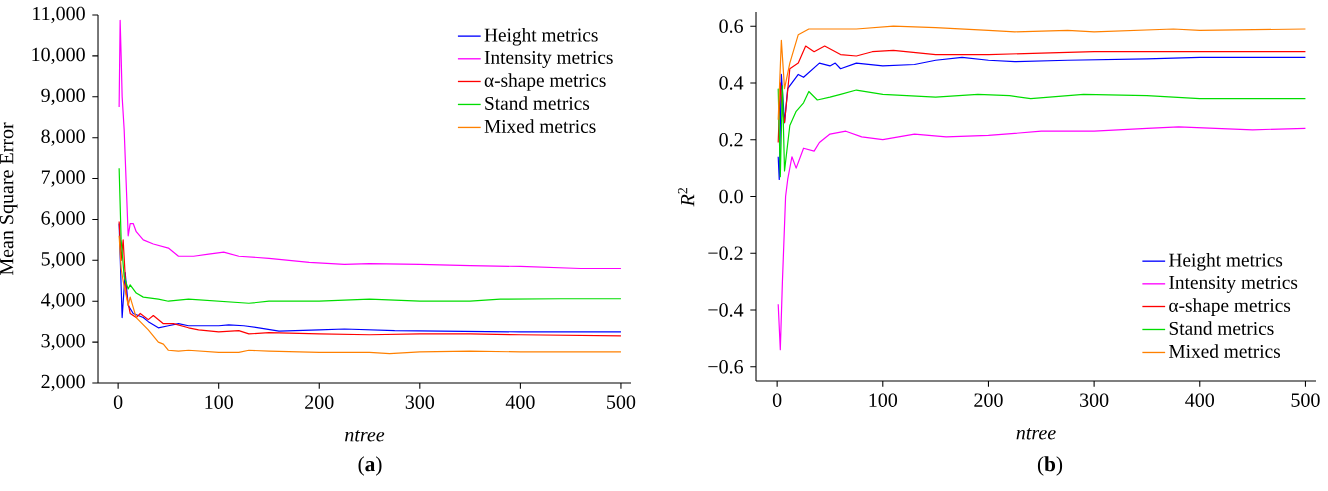  I want to click on y-tick-label: 2,000, so click(63, 383).